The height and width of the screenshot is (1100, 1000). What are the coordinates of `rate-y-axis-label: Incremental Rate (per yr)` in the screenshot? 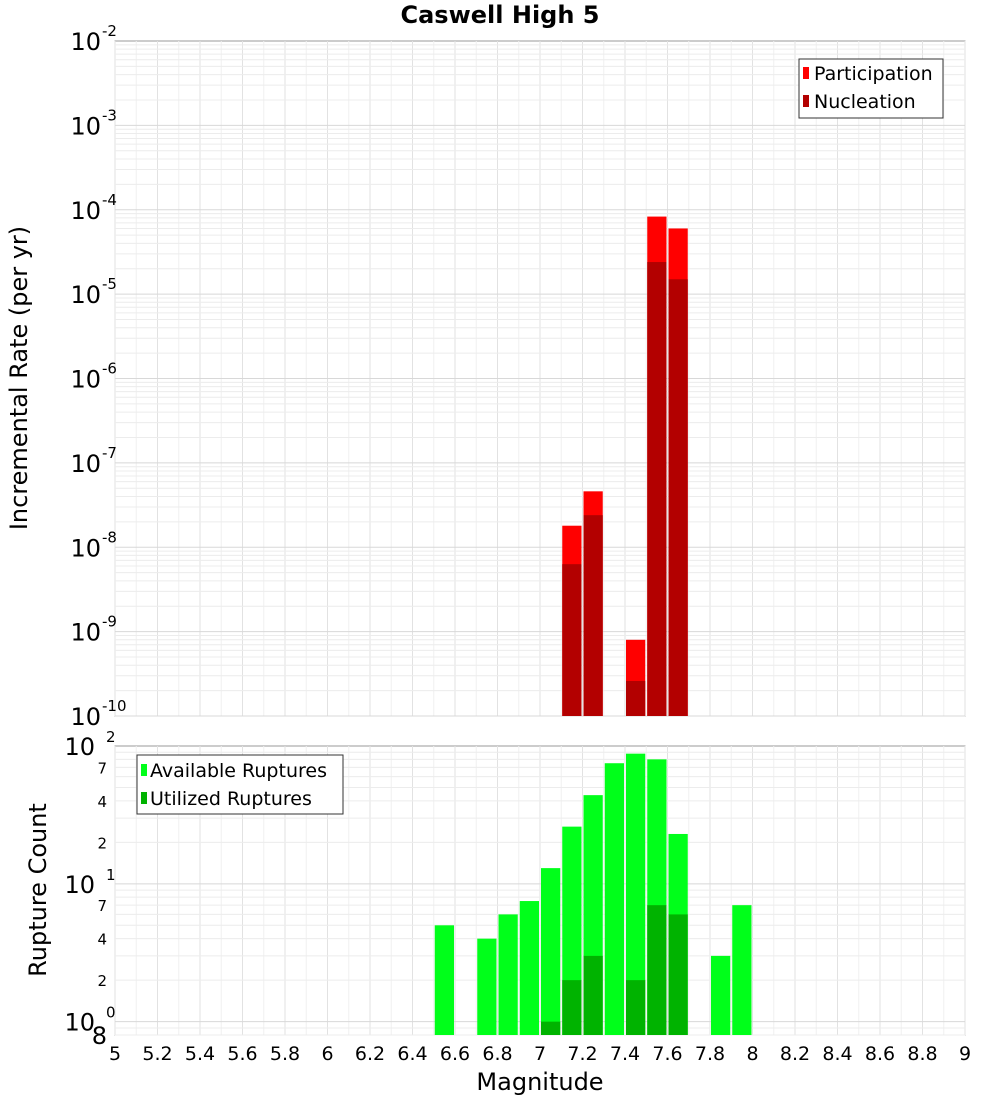 It's located at (19, 378).